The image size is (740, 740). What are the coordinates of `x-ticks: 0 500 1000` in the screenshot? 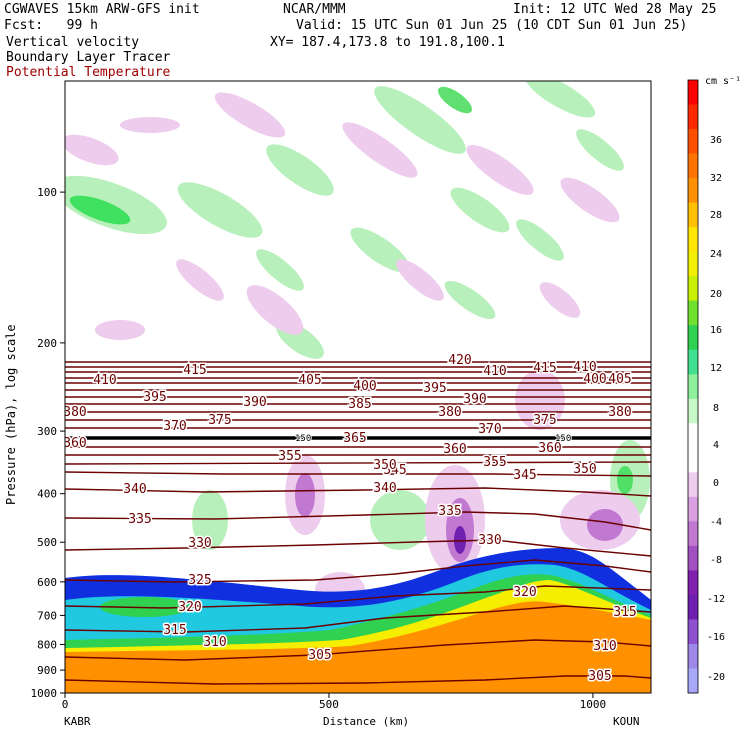 It's located at (334, 702).